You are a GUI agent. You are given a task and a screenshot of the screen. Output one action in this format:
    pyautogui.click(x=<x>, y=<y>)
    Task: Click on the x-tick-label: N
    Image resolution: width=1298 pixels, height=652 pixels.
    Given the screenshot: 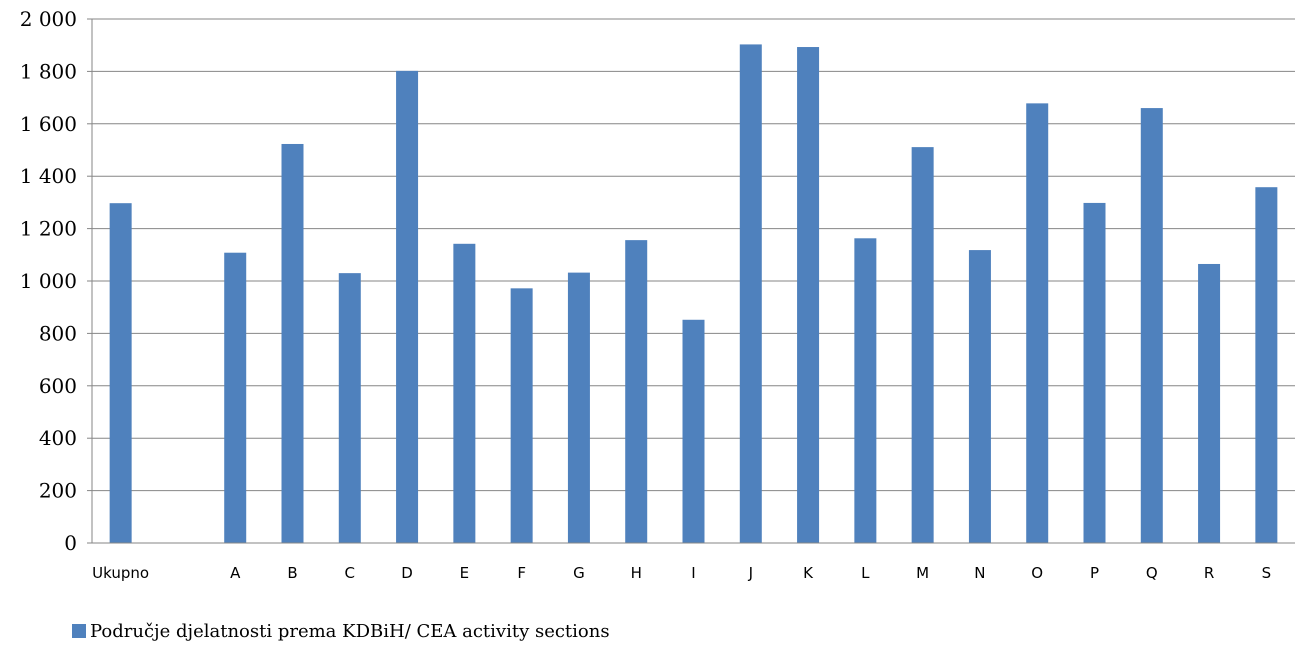 What is the action you would take?
    pyautogui.click(x=979, y=573)
    